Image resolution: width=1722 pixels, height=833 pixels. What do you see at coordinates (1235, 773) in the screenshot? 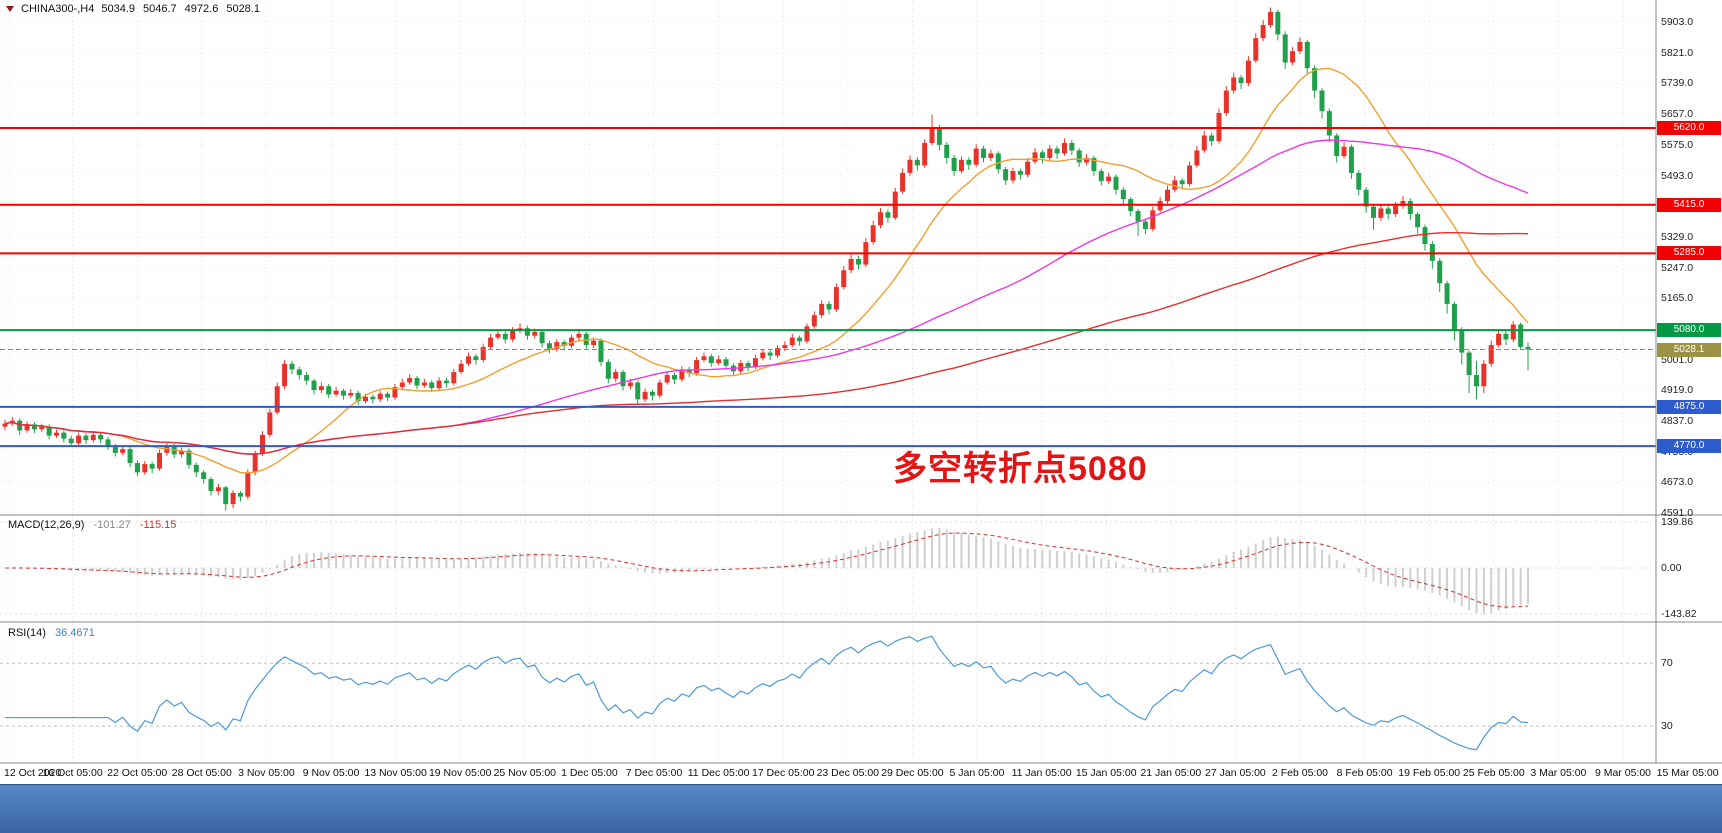
I see `time-axis-label: 27 Jan 05:00` at bounding box center [1235, 773].